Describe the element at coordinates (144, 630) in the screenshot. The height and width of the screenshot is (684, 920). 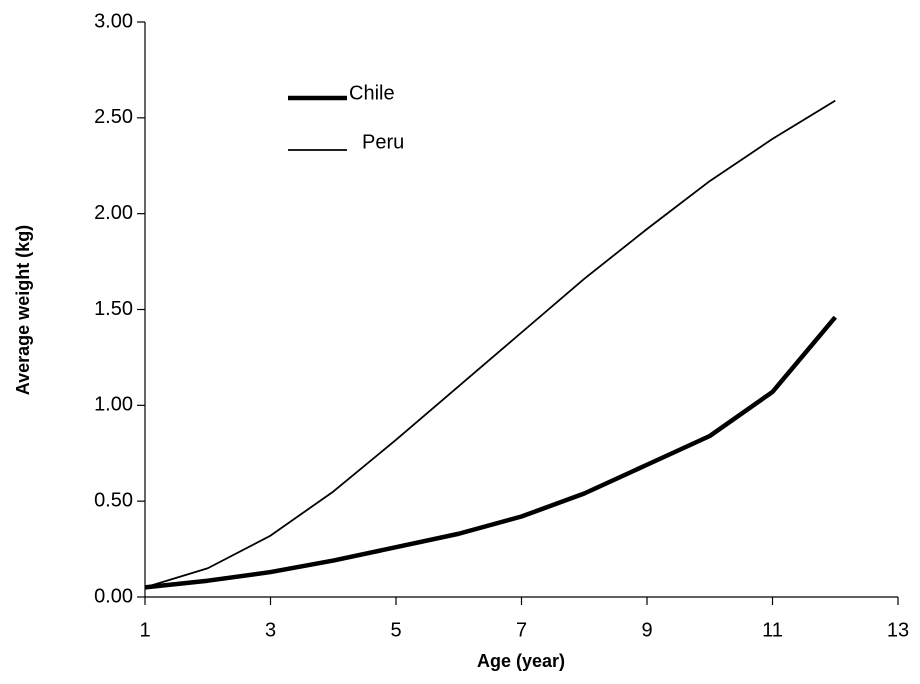
I see `x-tick-label: 1` at that location.